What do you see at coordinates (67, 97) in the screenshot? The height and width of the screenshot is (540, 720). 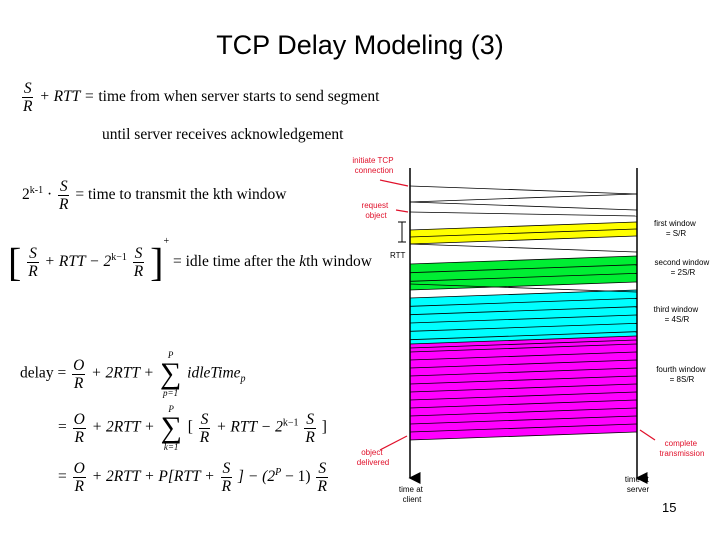 I see `rtt-term: + RTT =` at bounding box center [67, 97].